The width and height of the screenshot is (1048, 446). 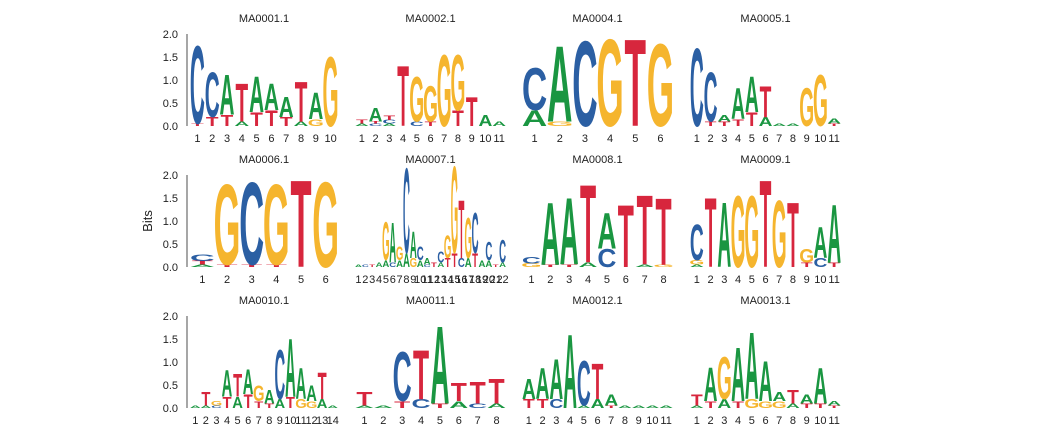 What do you see at coordinates (430, 19) in the screenshot?
I see `panel-title: MA0002.1` at bounding box center [430, 19].